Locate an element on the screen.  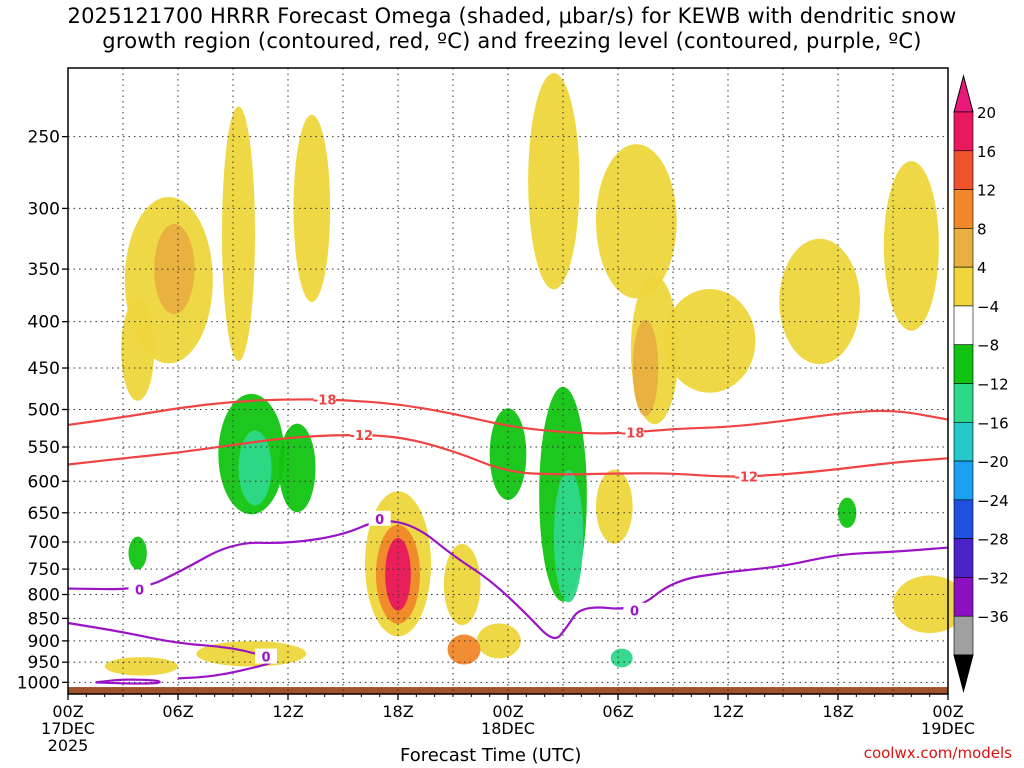
y-tick-label: 750 is located at coordinates (44, 570).